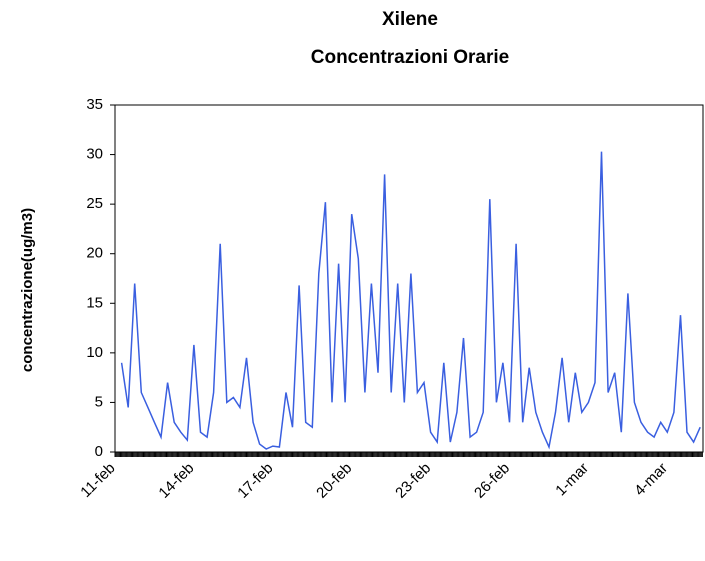 Image resolution: width=705 pixels, height=561 pixels. What do you see at coordinates (99, 401) in the screenshot?
I see `y-tick-label: 5` at bounding box center [99, 401].